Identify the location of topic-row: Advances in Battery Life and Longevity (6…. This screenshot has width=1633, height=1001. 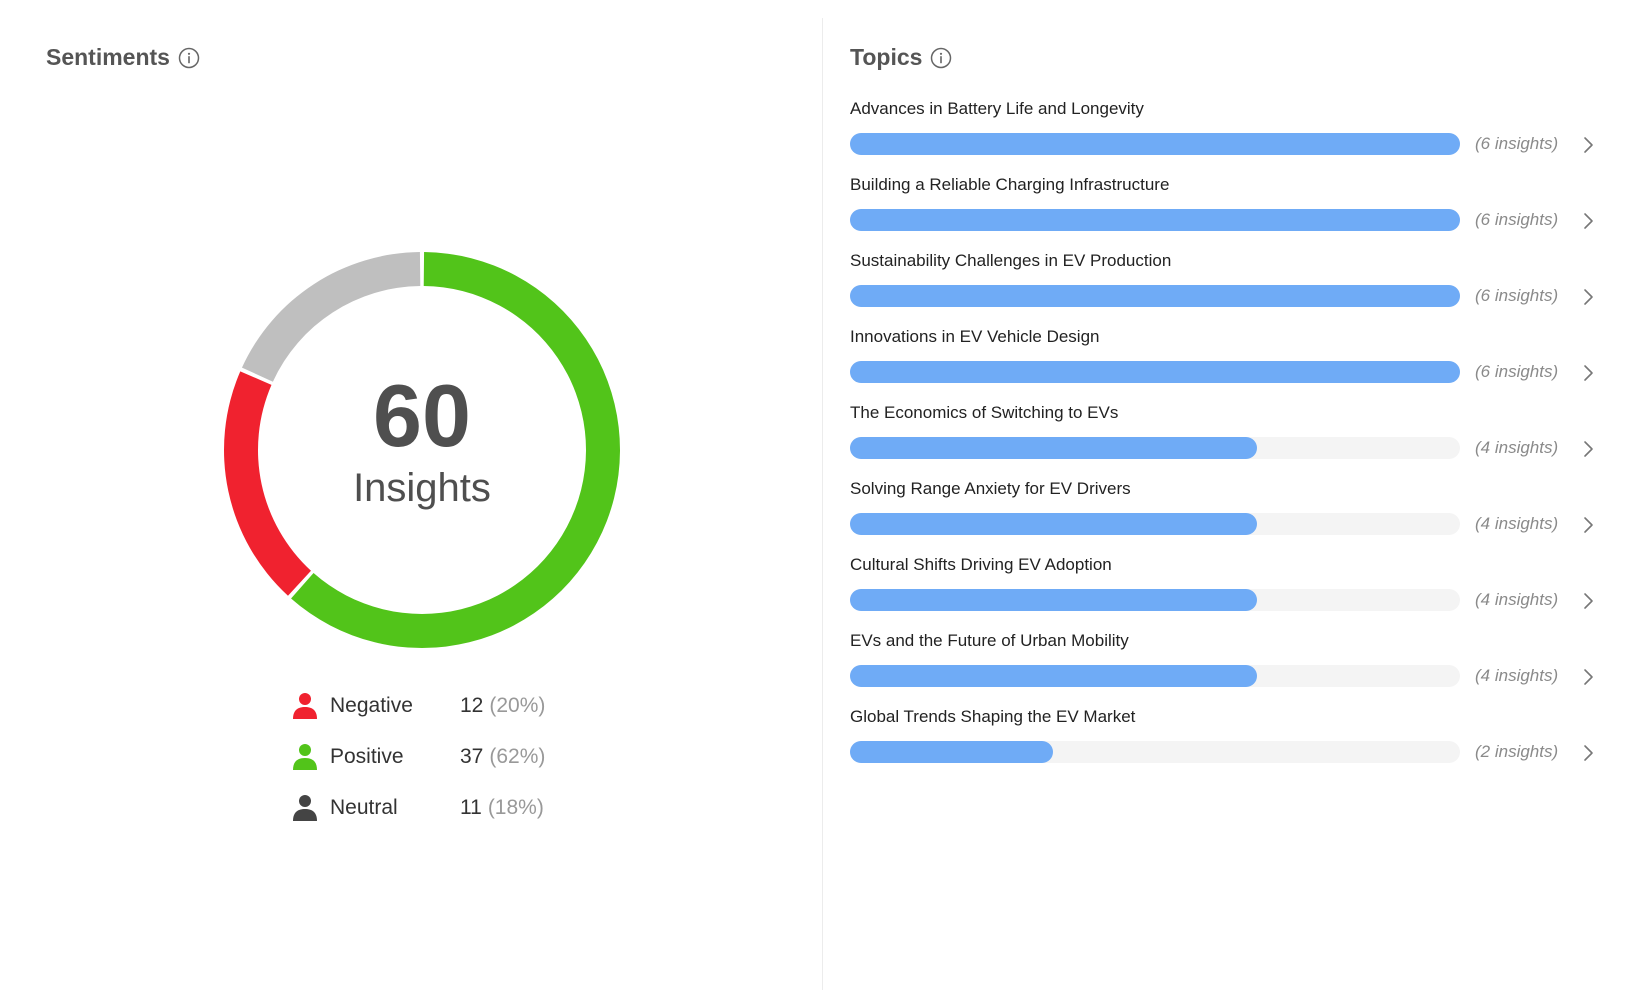
(1230, 135).